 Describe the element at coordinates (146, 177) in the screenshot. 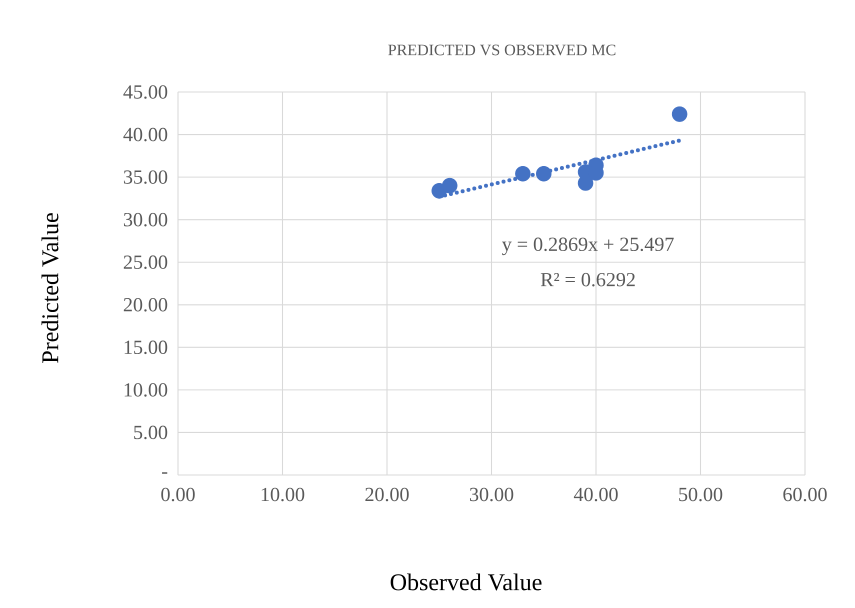

I see `y-tick-label: 35.00` at that location.